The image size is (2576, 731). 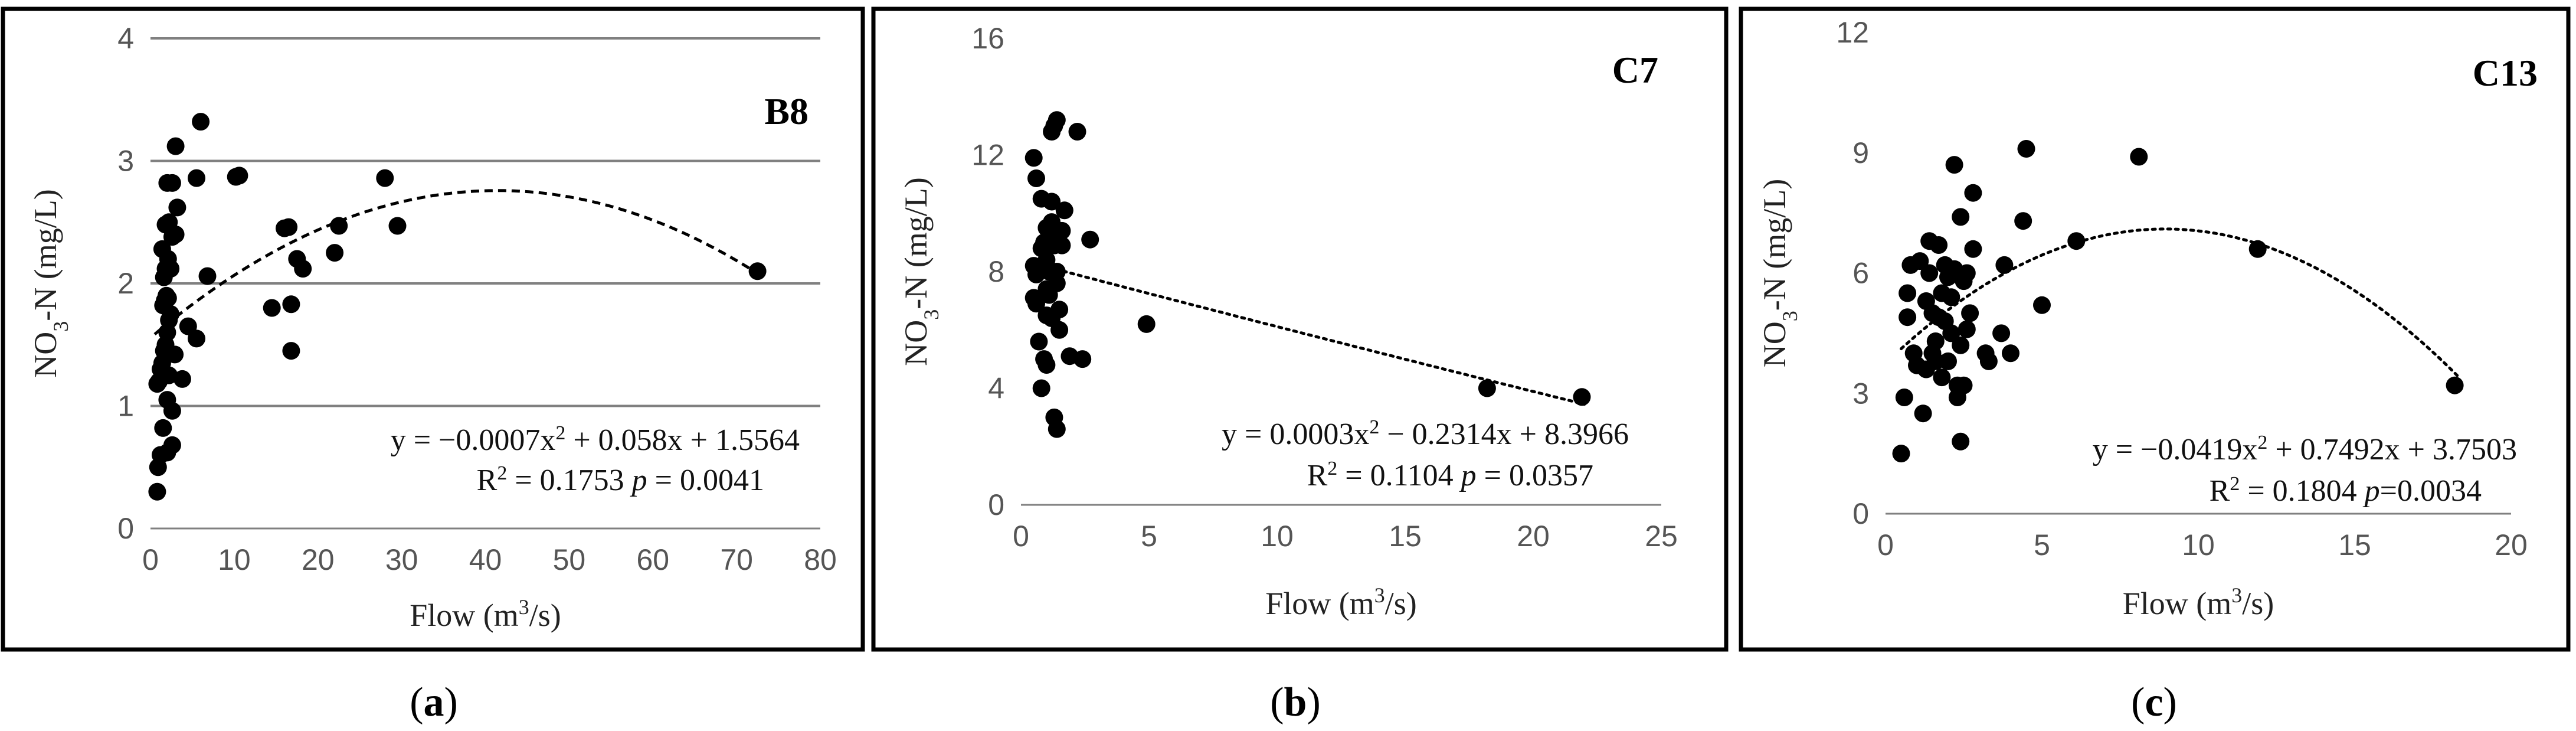 I want to click on y-tick-label: 8, so click(x=996, y=271).